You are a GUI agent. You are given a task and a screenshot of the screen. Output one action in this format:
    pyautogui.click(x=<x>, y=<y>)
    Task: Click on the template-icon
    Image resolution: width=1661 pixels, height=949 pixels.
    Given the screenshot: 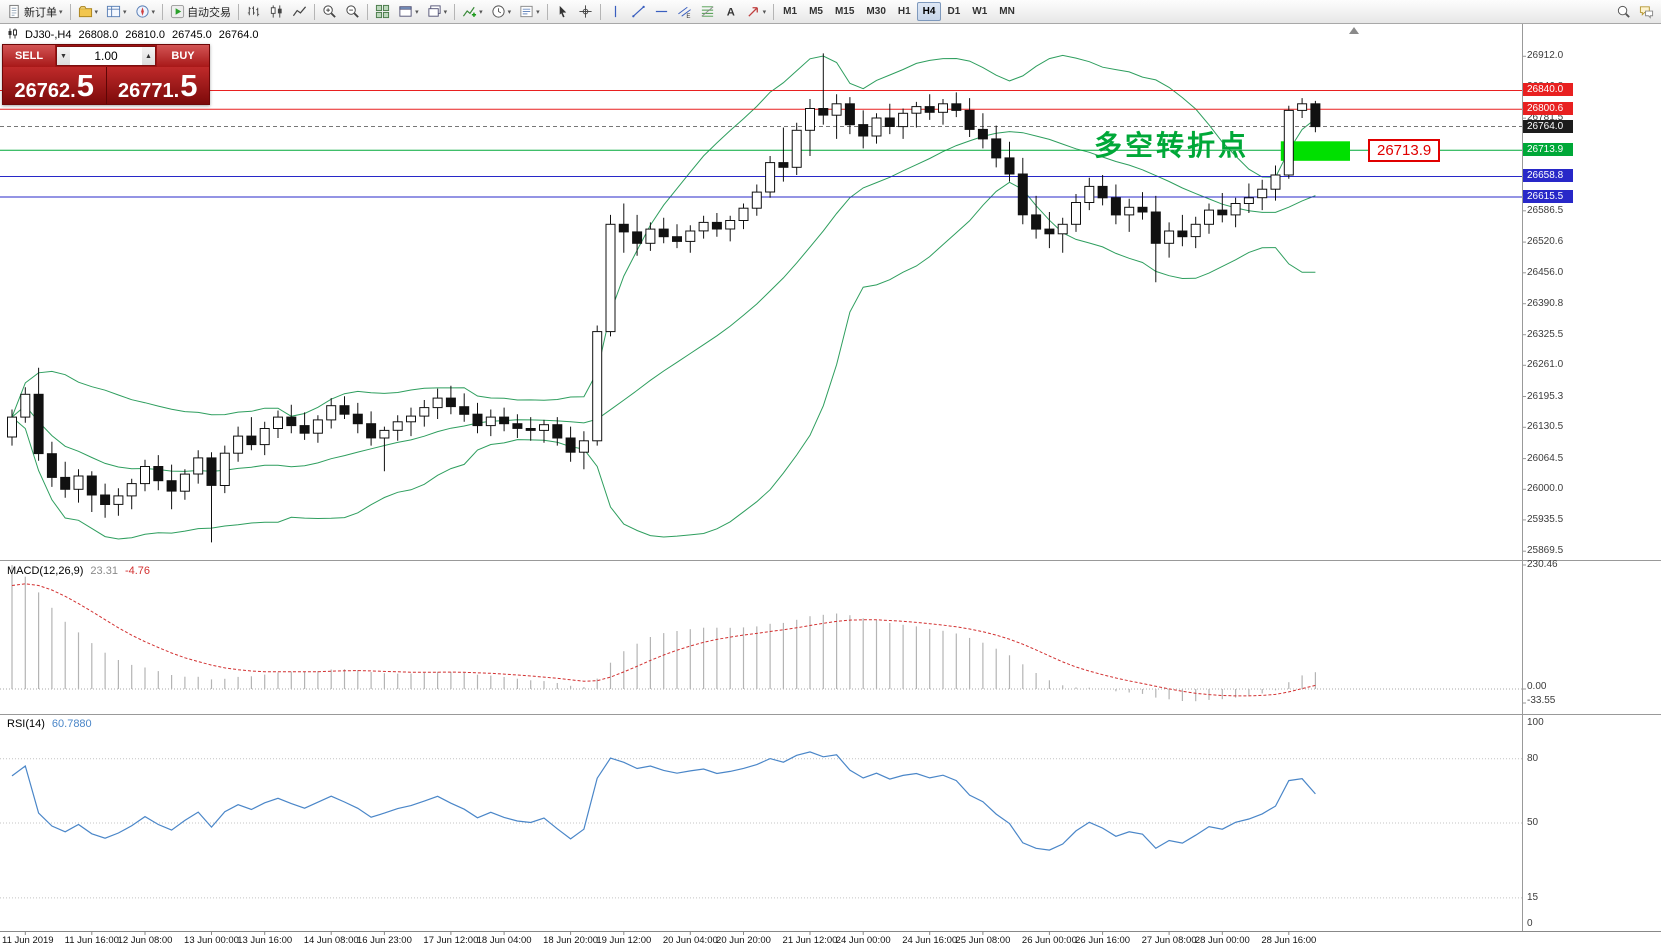 What is the action you would take?
    pyautogui.click(x=526, y=11)
    